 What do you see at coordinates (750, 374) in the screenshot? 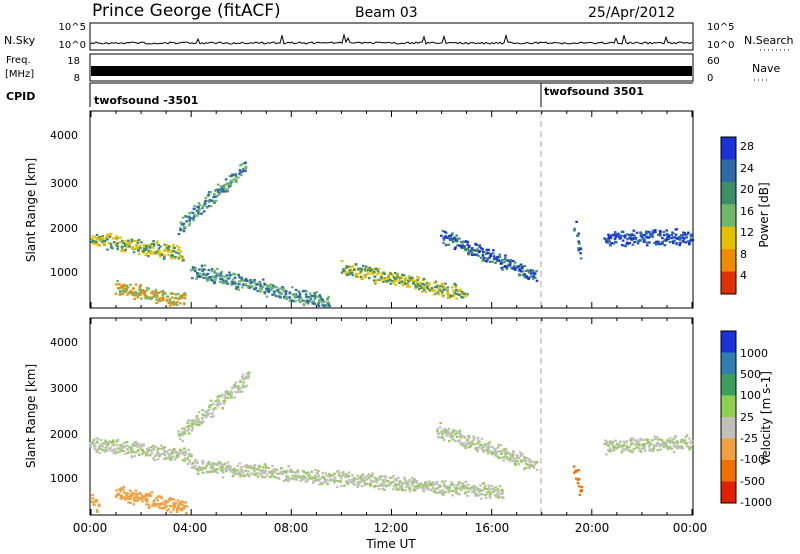
I see `velocity-cbar-tick-500: 500` at bounding box center [750, 374].